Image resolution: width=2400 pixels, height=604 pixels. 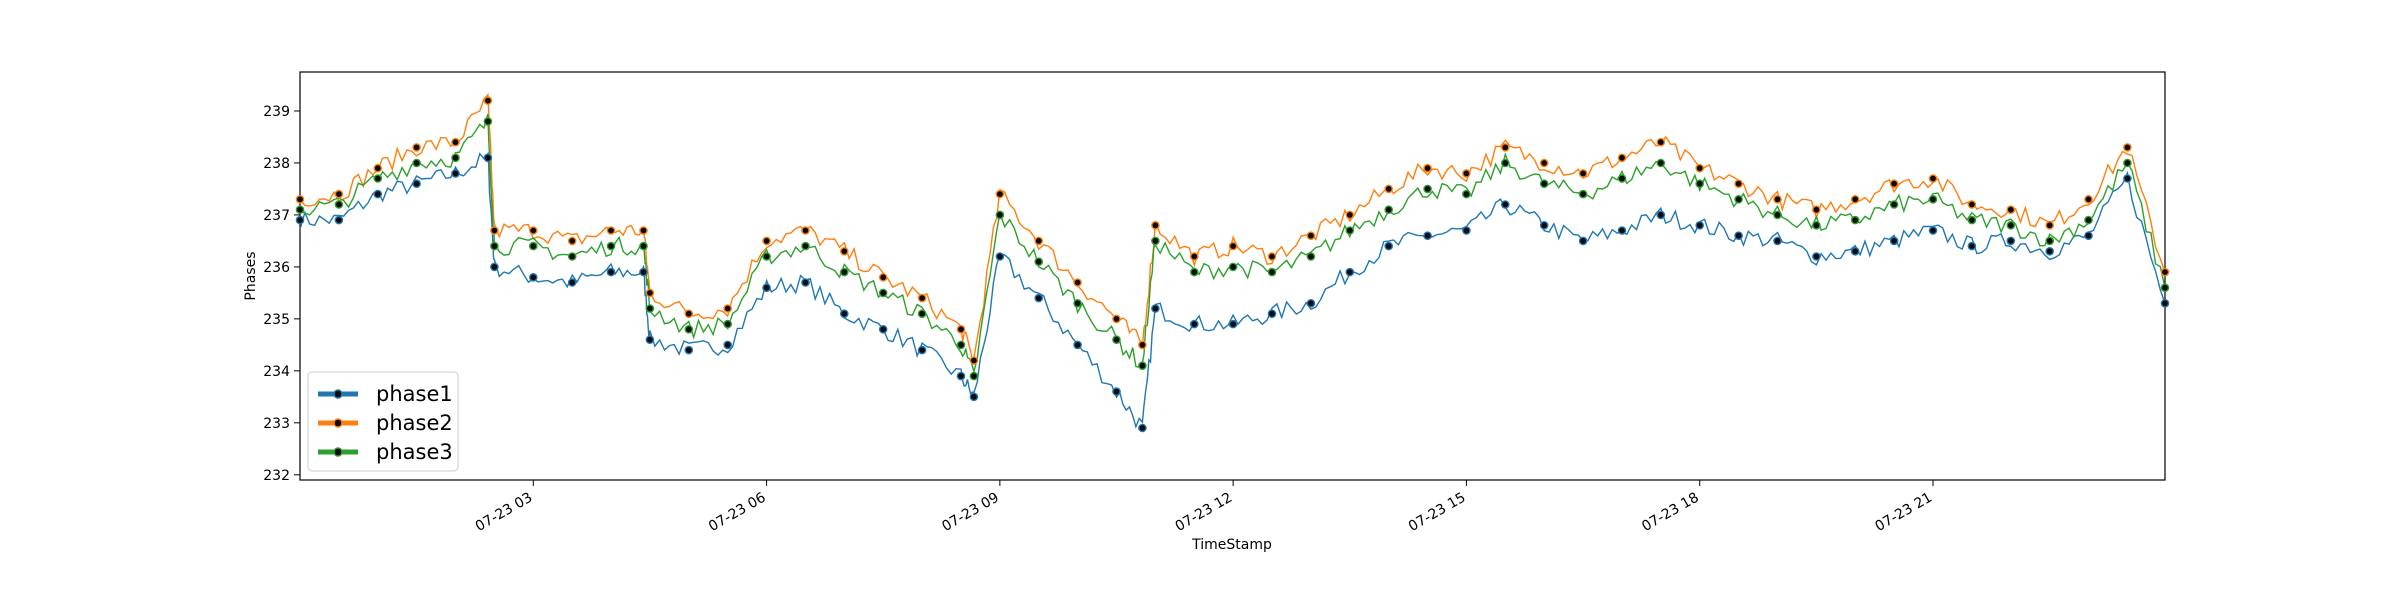 What do you see at coordinates (276, 164) in the screenshot?
I see `y-tick-label: 238` at bounding box center [276, 164].